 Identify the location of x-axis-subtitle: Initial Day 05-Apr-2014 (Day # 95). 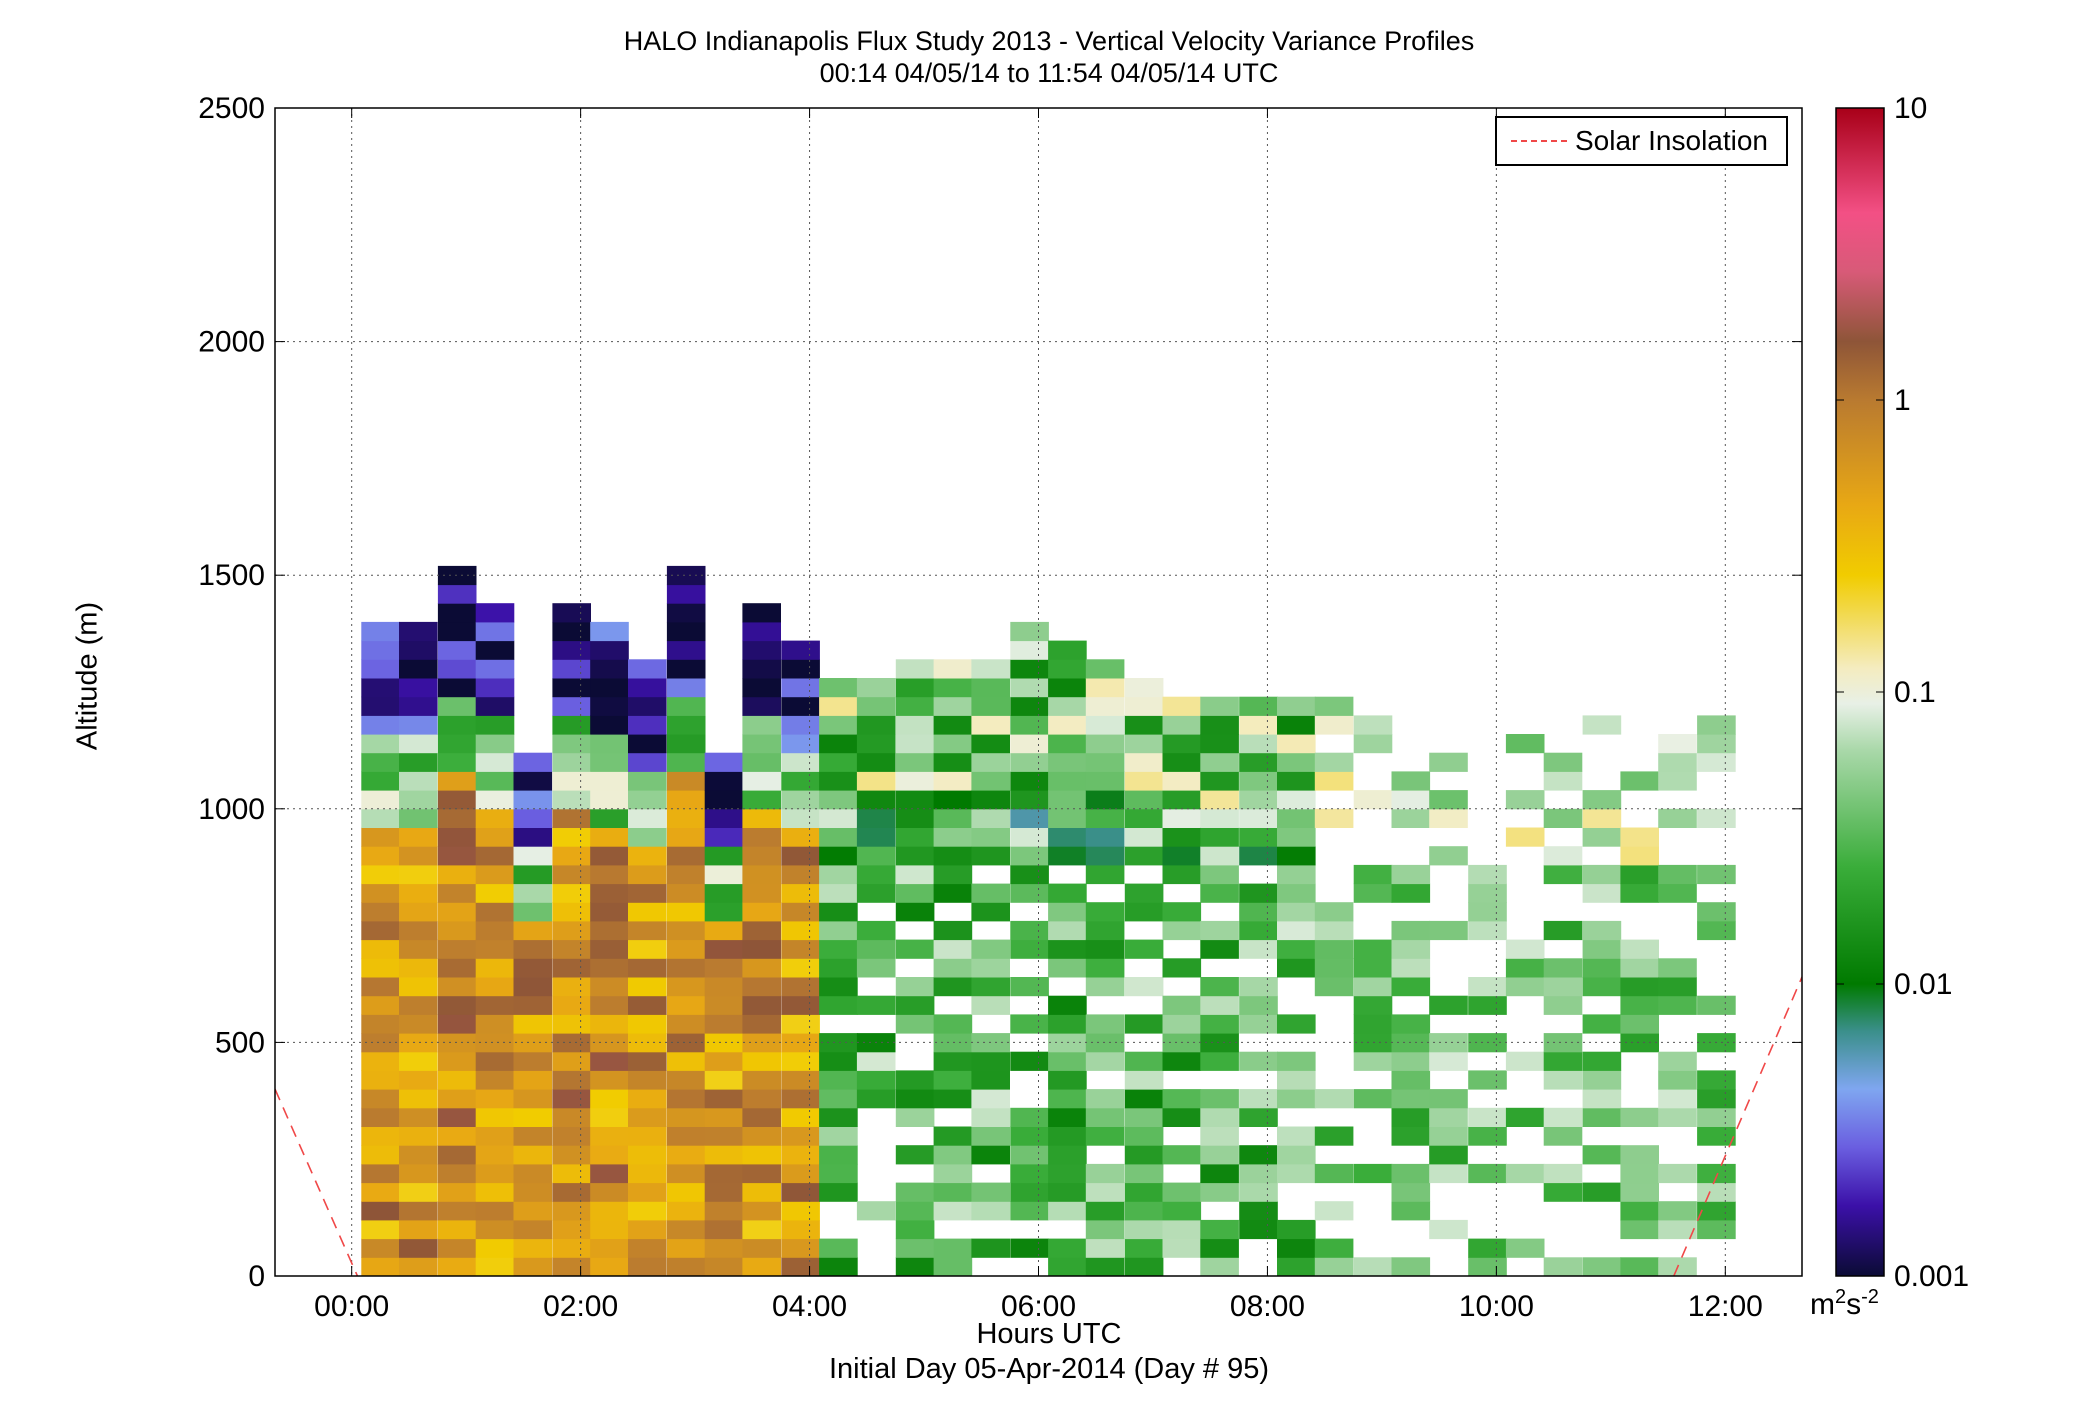
(1049, 1369).